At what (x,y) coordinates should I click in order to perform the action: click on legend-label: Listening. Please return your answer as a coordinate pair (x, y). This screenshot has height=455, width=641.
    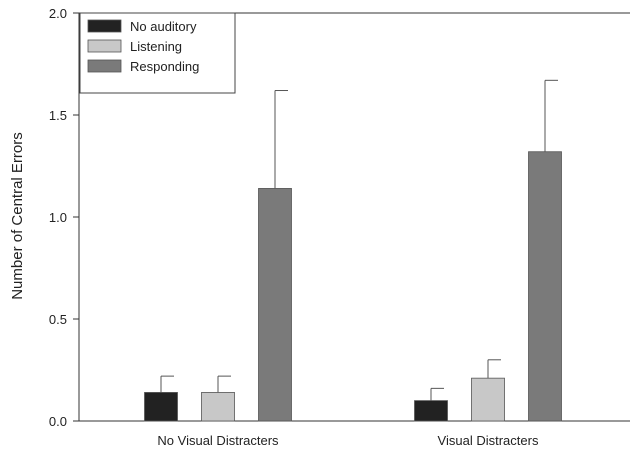
    Looking at the image, I should click on (156, 46).